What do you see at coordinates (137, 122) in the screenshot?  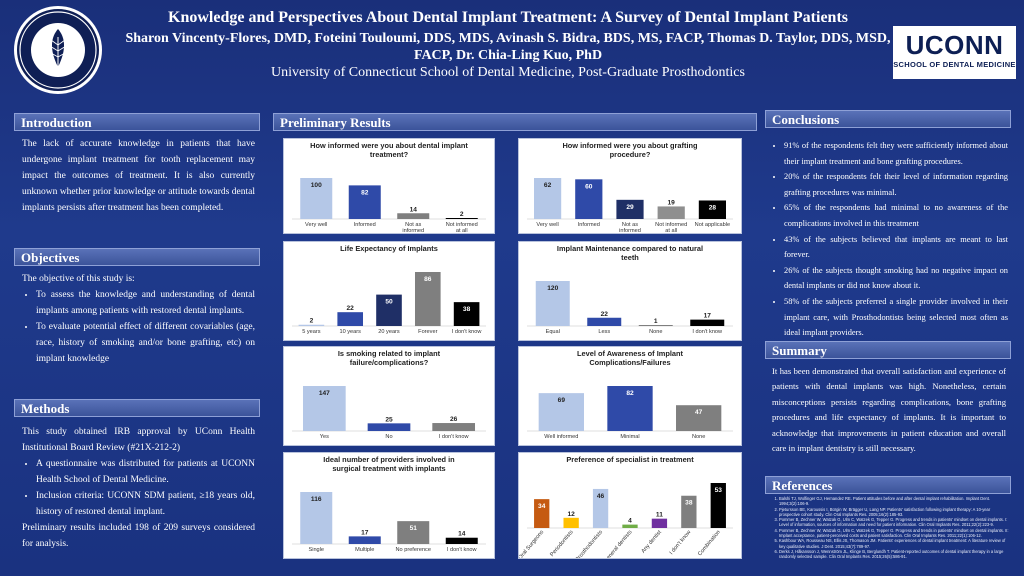 I see `introduction-heading: Introduction` at bounding box center [137, 122].